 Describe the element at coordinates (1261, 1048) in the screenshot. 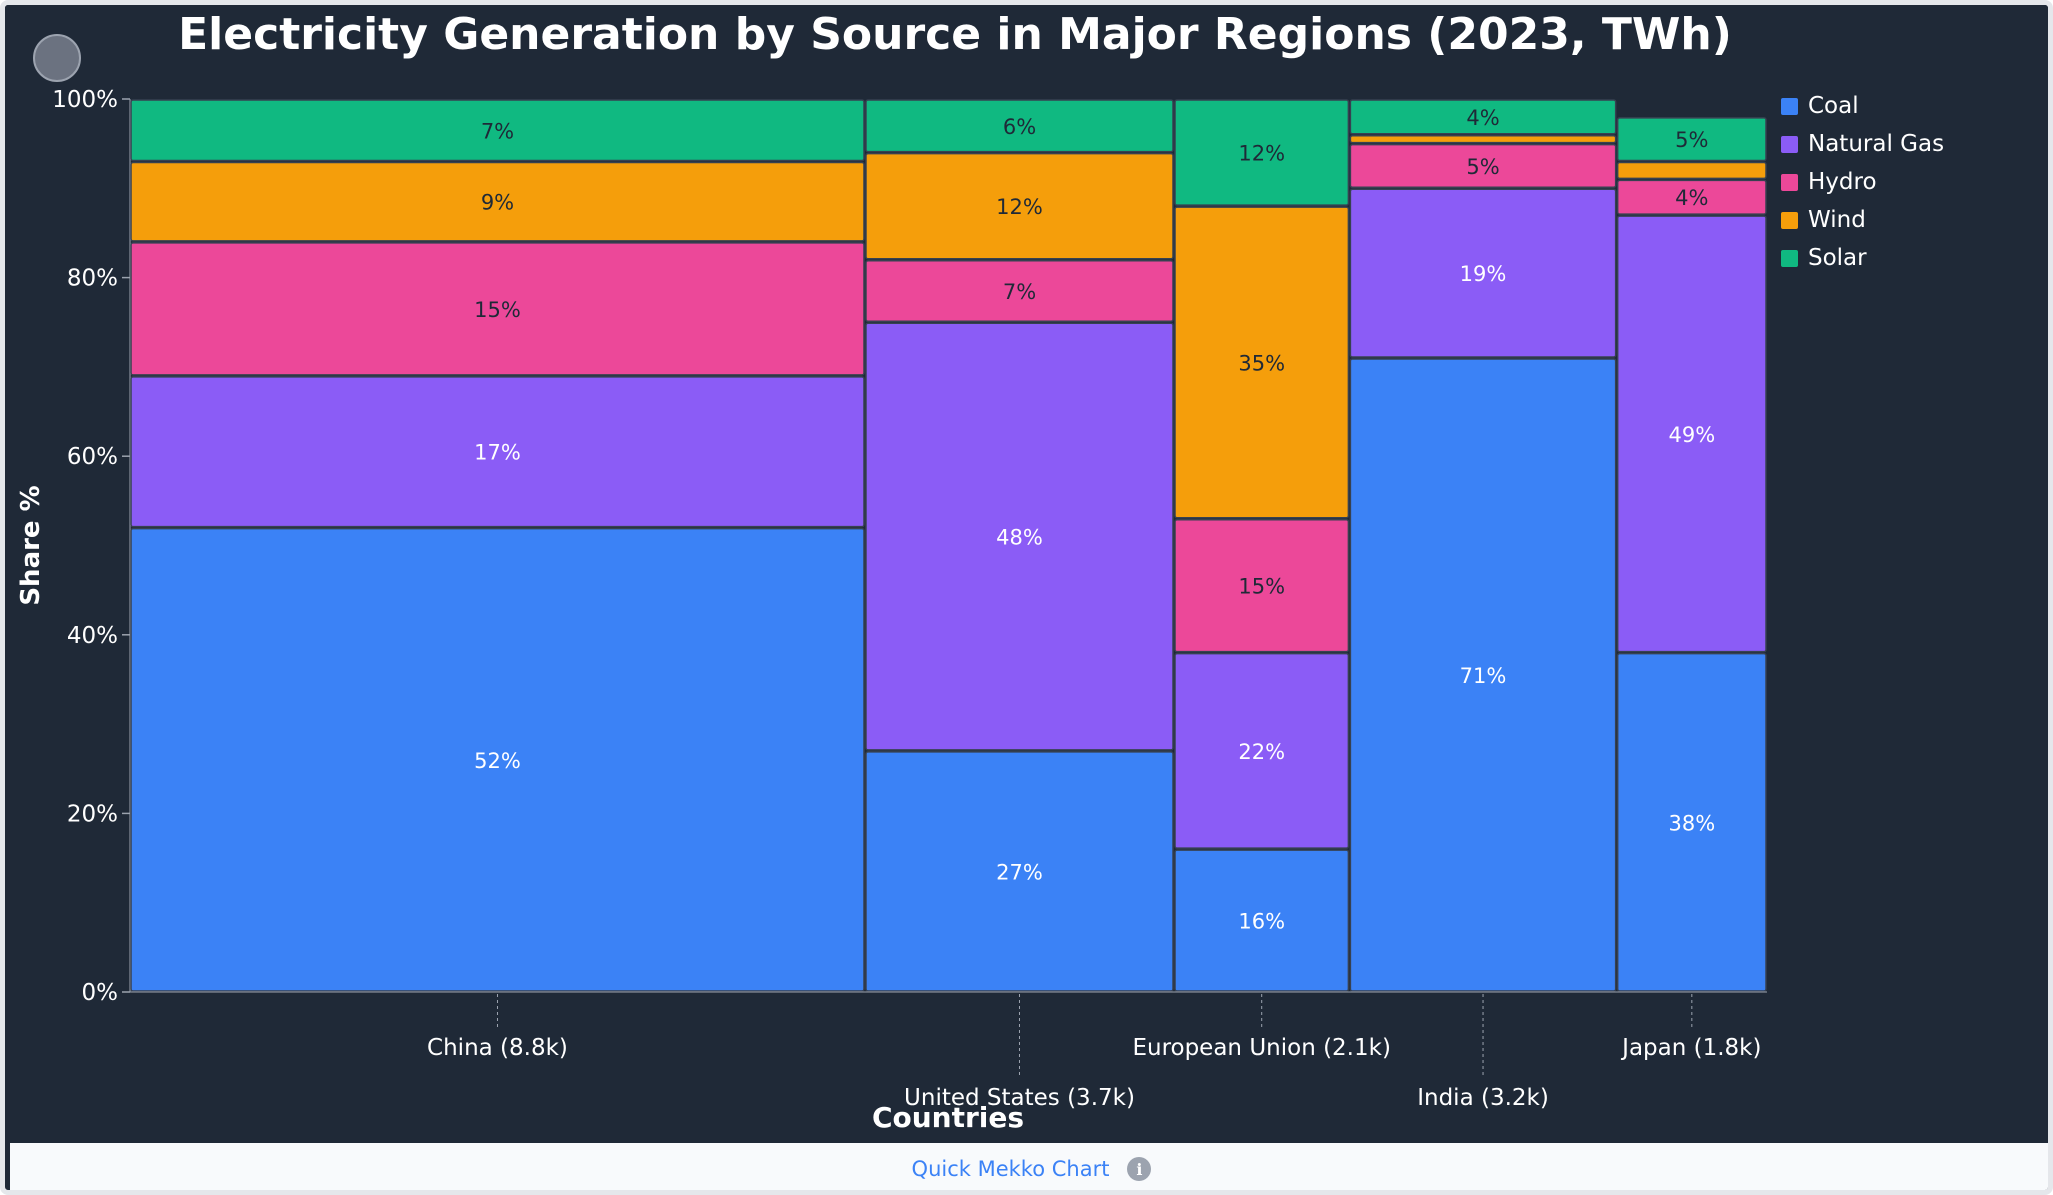

I see `x-tick-label: European Union (2.1k)` at that location.